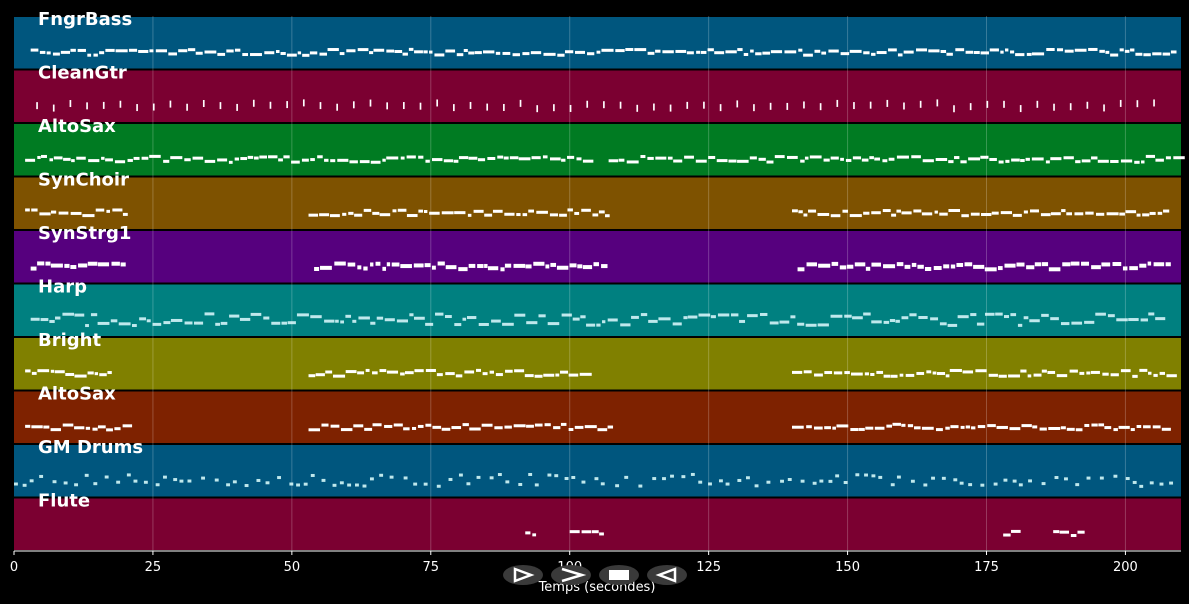 Image resolution: width=1189 pixels, height=604 pixels. I want to click on track-label: FngrBass, so click(85, 19).